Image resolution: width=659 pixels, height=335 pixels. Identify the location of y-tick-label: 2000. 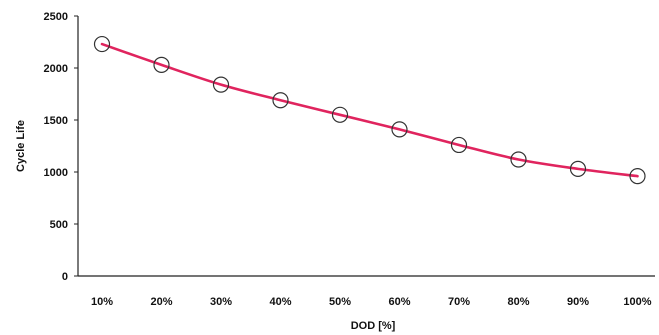
(56, 69).